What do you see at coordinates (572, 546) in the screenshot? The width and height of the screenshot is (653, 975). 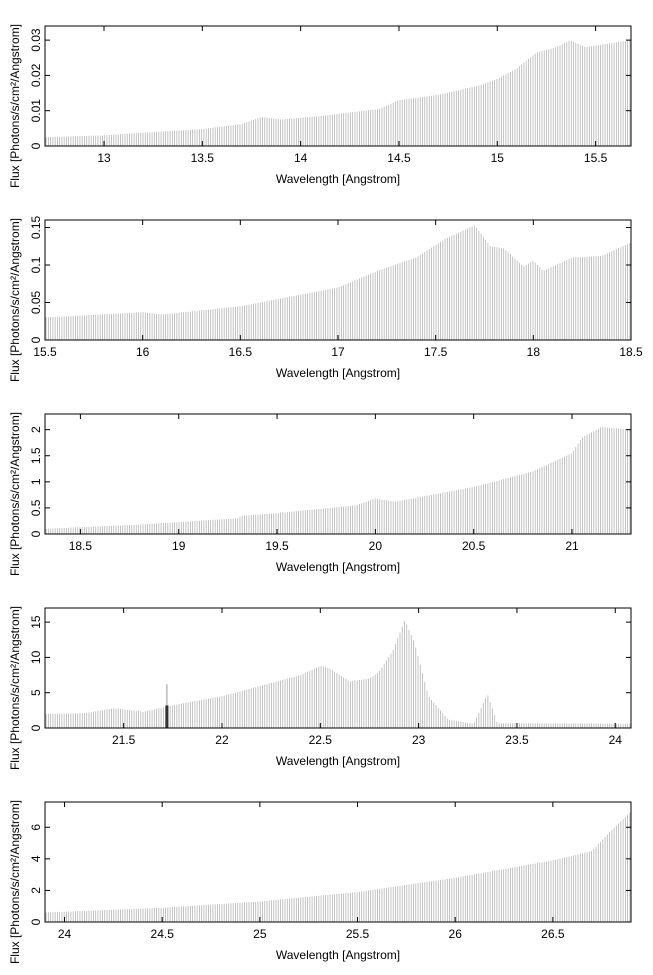 I see `x-tick-label: 21` at bounding box center [572, 546].